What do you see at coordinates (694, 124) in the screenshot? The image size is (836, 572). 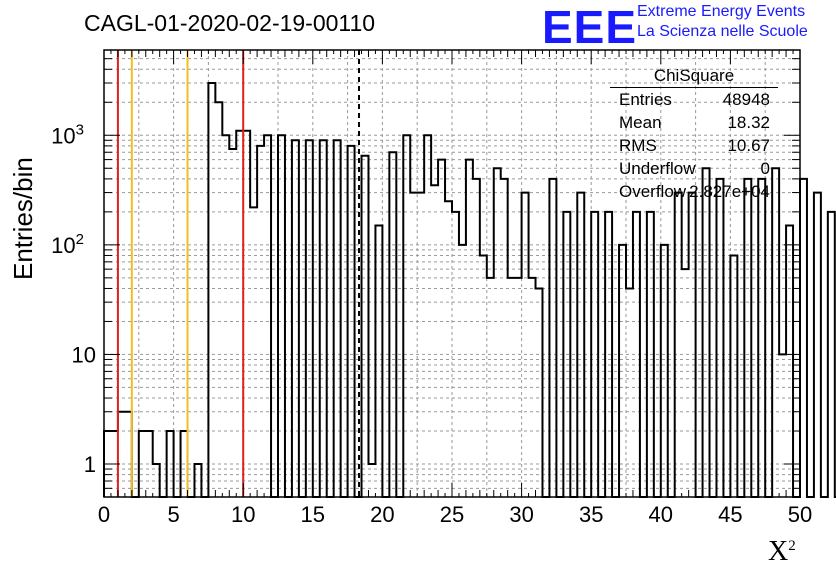 I see `stats-row-mean: Mean 18.32` at bounding box center [694, 124].